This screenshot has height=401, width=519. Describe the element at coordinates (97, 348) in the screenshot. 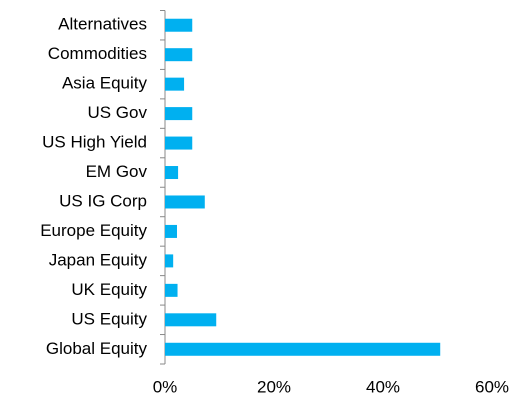

I see `y-tick-label: Global Equity` at that location.